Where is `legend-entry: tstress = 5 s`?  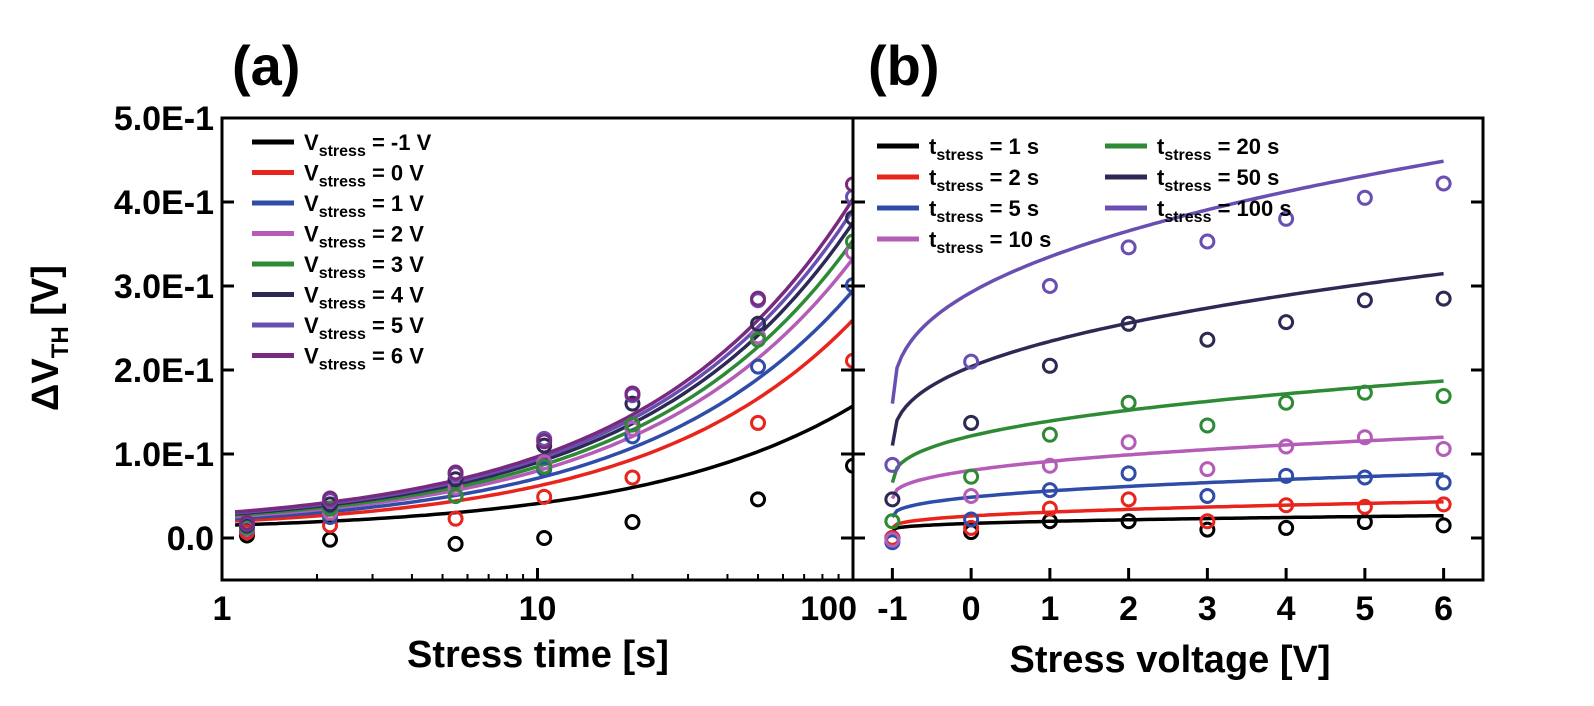 legend-entry: tstress = 5 s is located at coordinates (984, 211).